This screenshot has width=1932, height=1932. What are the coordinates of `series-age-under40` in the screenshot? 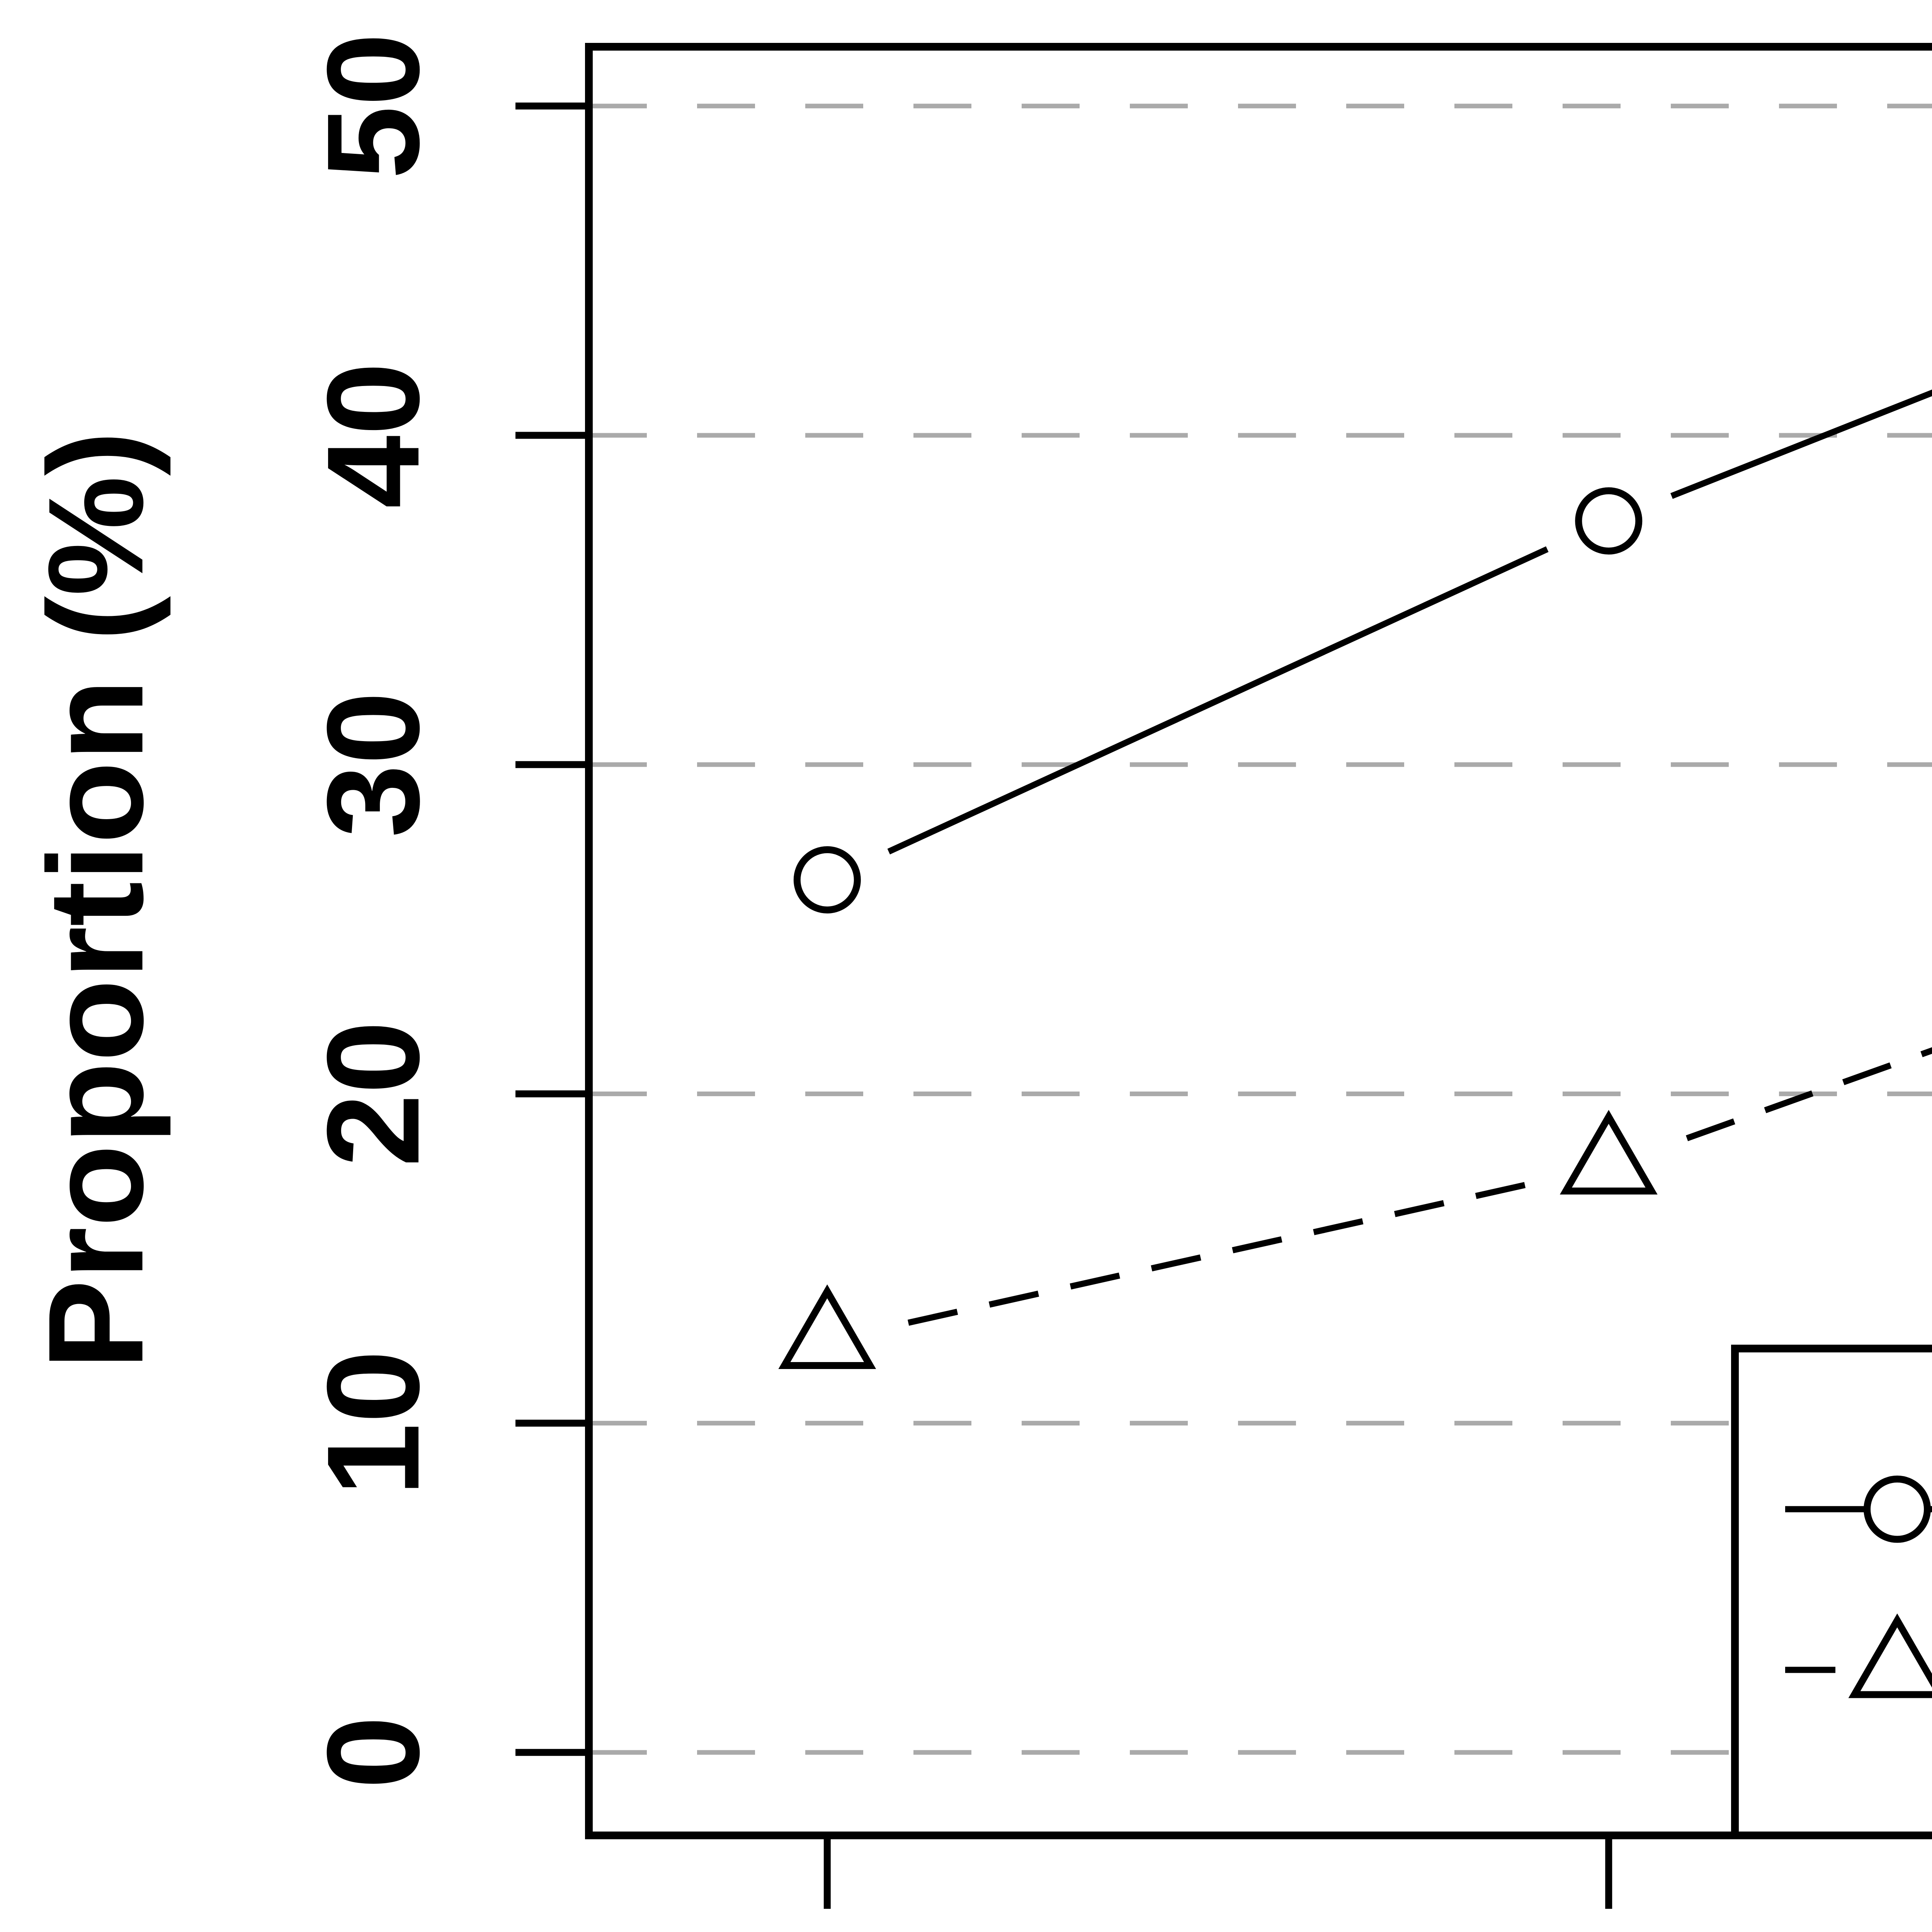 It's located at (1355, 1208).